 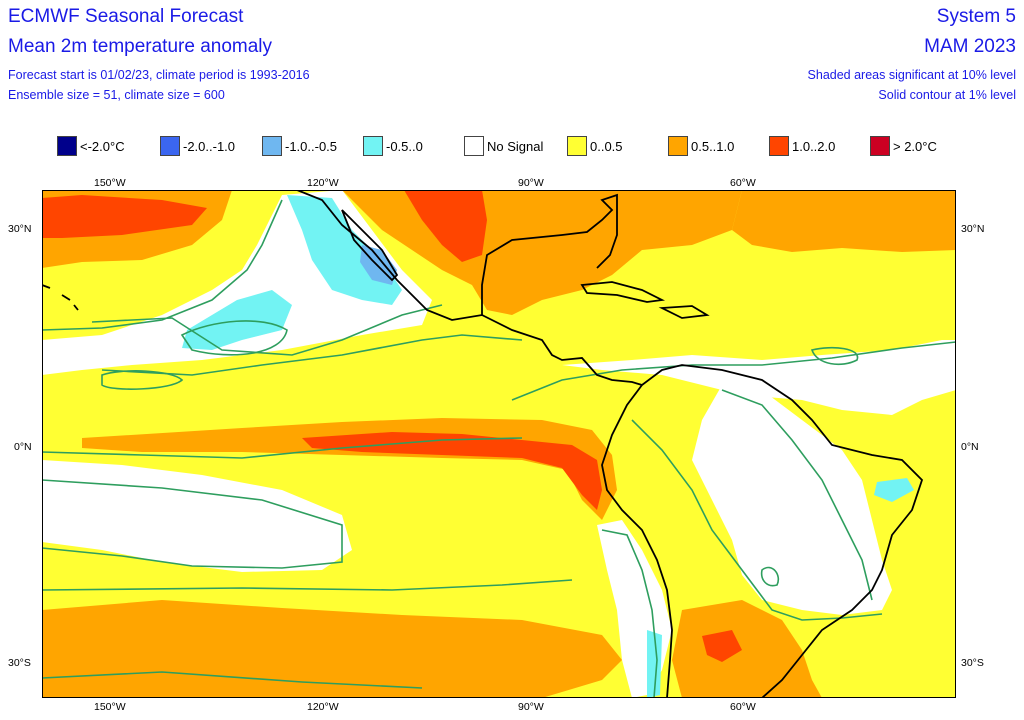 What do you see at coordinates (713, 146) in the screenshot?
I see `legend-label: 0.5..1.0` at bounding box center [713, 146].